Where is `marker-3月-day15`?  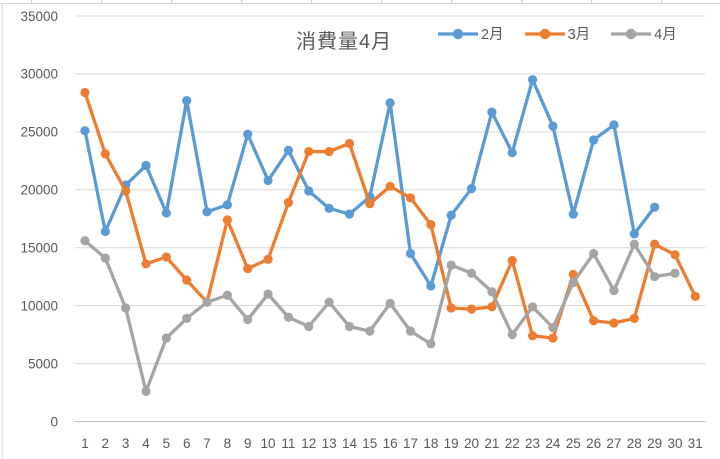 marker-3月-day15 is located at coordinates (370, 204).